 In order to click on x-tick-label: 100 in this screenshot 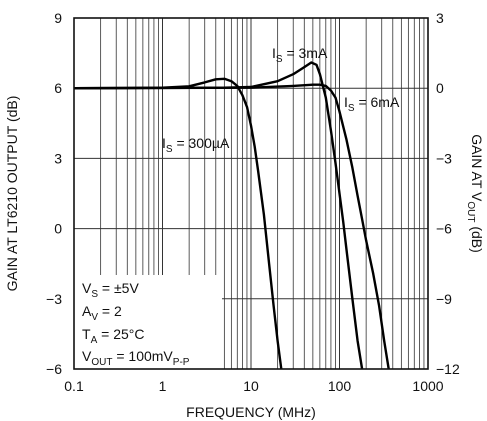, I will do `click(340, 386)`.